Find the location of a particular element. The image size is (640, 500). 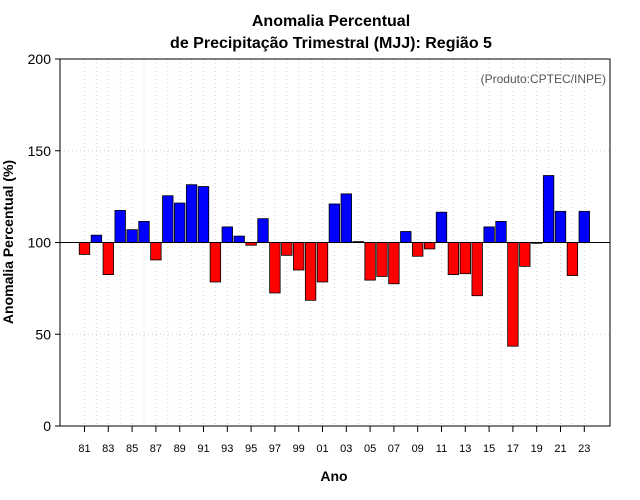

x-tick-label: 83 is located at coordinates (108, 449).